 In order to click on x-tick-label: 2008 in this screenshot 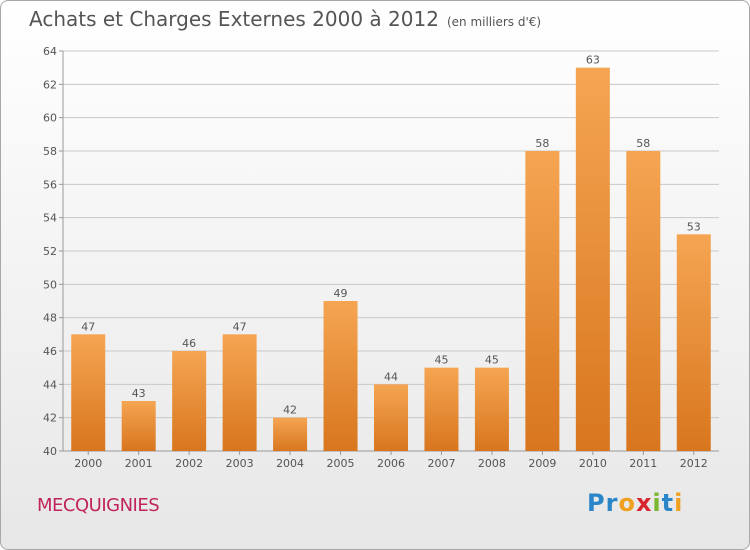, I will do `click(492, 463)`.